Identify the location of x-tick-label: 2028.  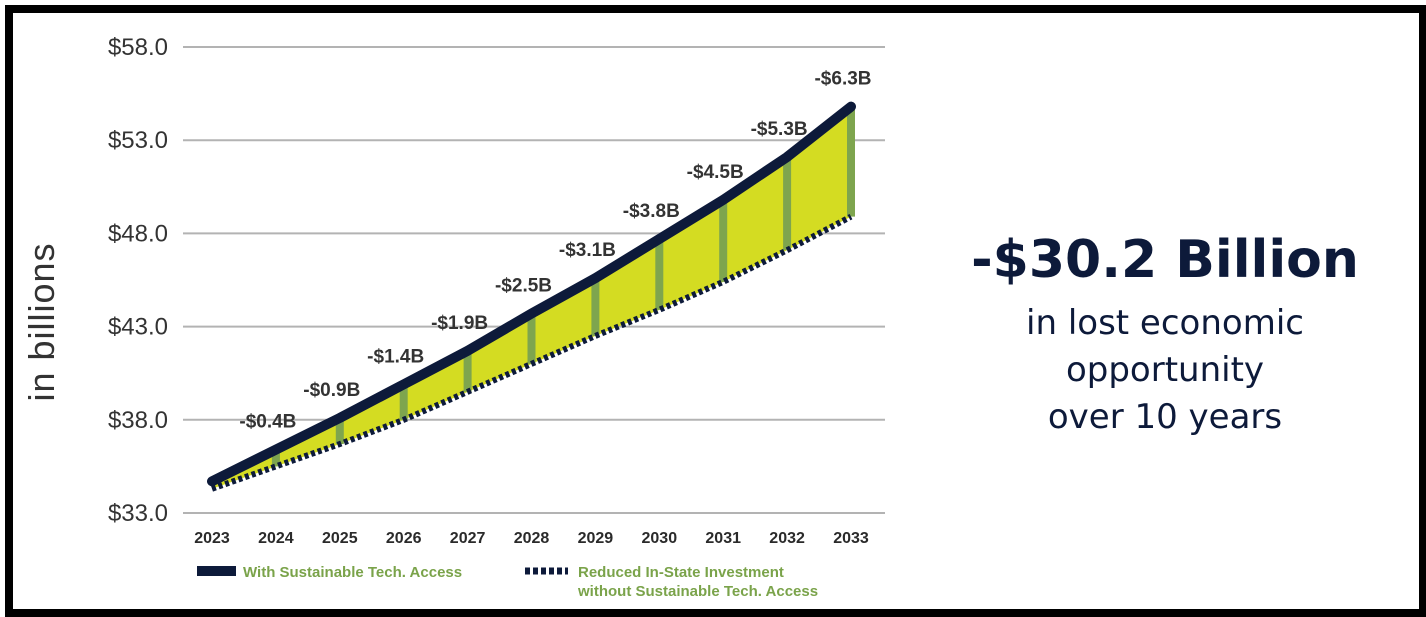
(532, 538).